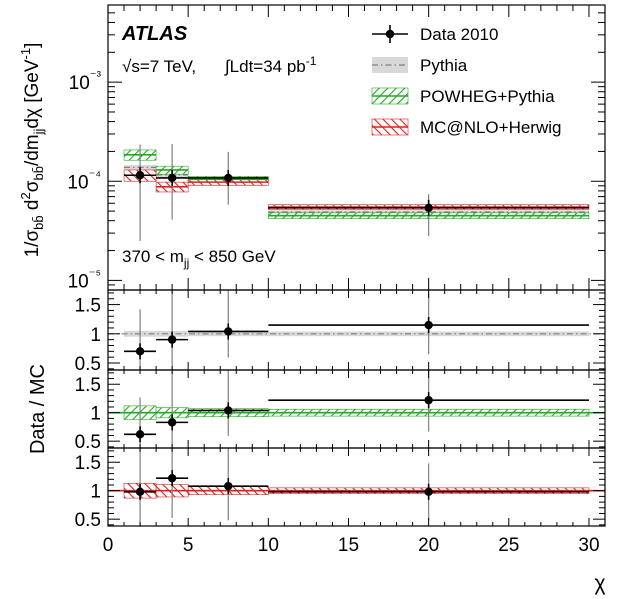 Image resolution: width=622 pixels, height=599 pixels. Describe the element at coordinates (32, 150) in the screenshot. I see `y-axis-title: 1/σbb̄ d2σbb̄/dmjjdχ [GeV-1]` at that location.